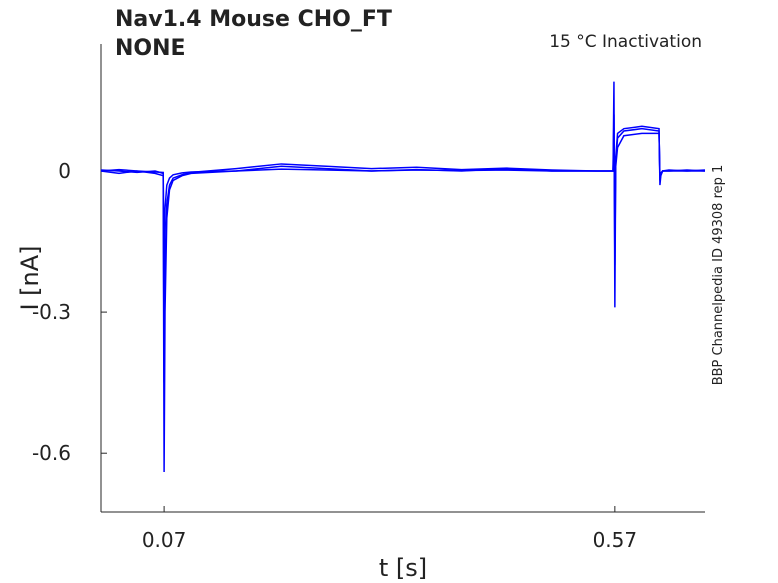 The width and height of the screenshot is (778, 583). What do you see at coordinates (150, 48) in the screenshot?
I see `chart-subtitle: NONE` at bounding box center [150, 48].